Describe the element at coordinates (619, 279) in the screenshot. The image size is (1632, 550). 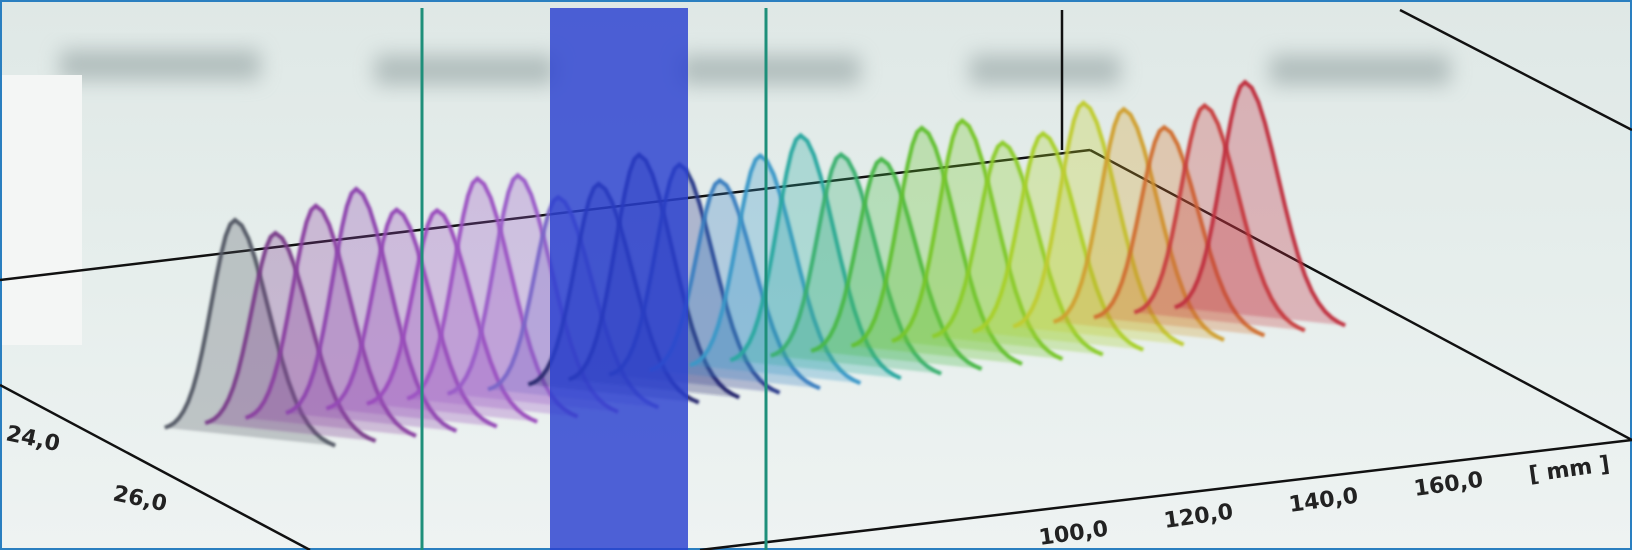
I see `highlight-band` at that location.